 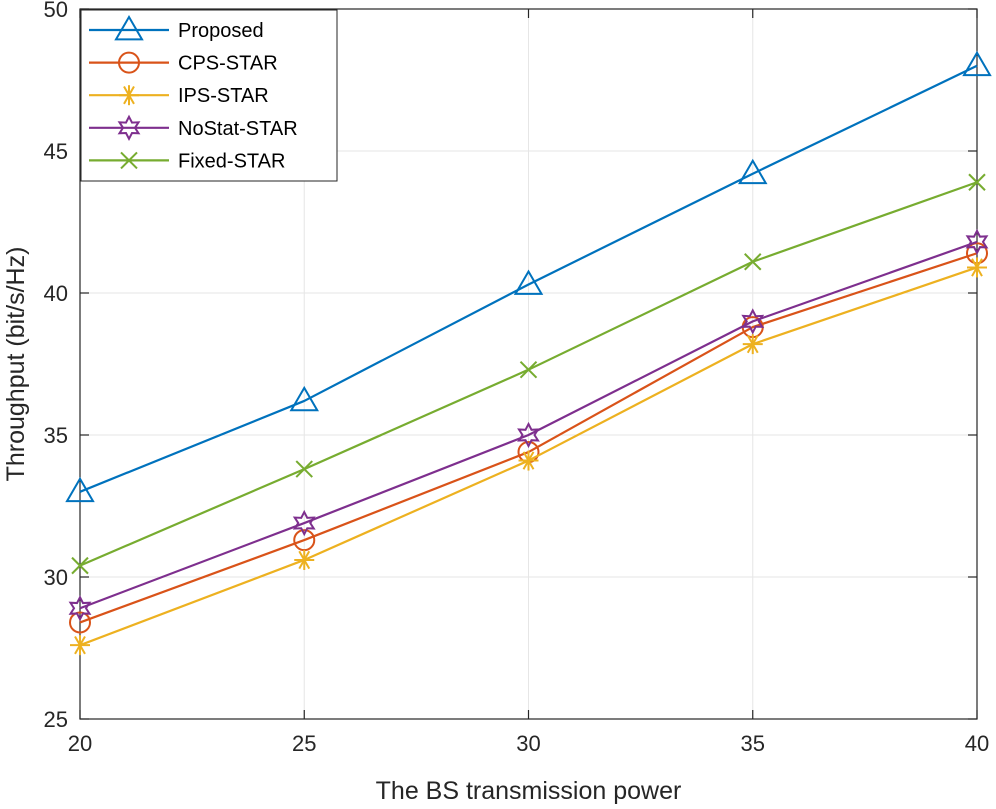 What do you see at coordinates (977, 743) in the screenshot?
I see `x-tick-label: 40` at bounding box center [977, 743].